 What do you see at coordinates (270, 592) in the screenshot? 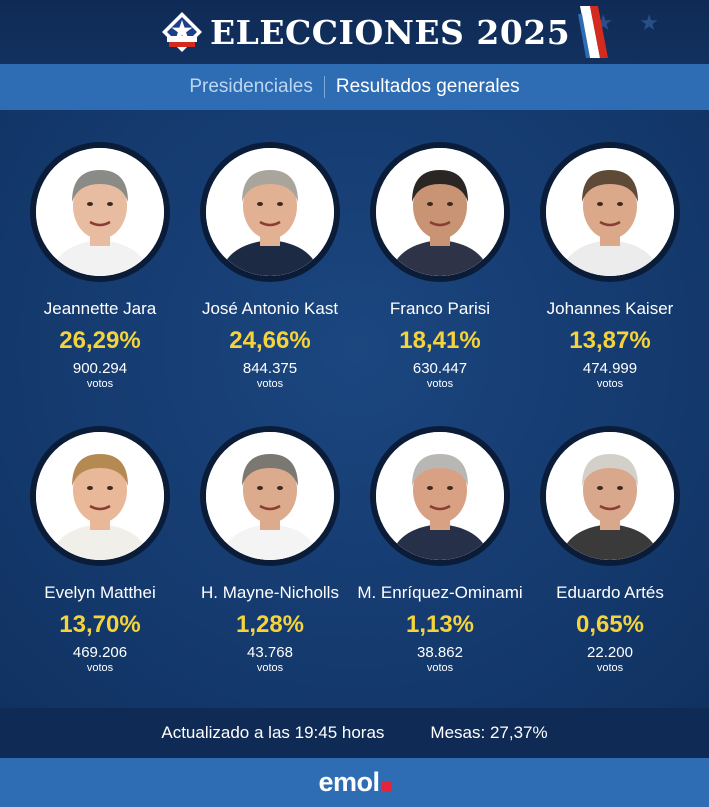
I see `candidate-name: H. Mayne-Nicholls` at bounding box center [270, 592].